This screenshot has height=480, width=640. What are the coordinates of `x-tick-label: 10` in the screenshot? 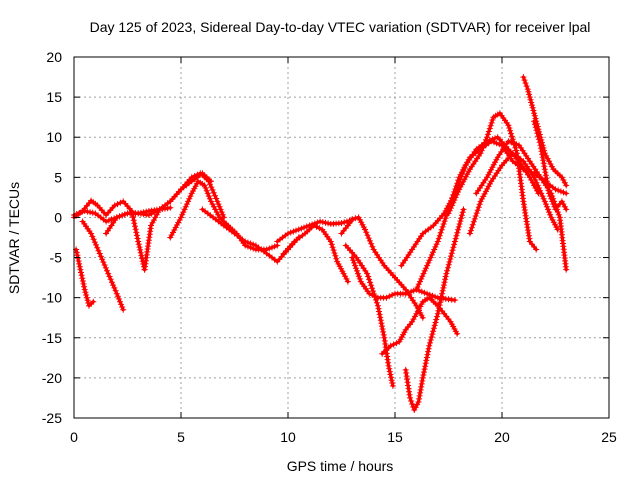 It's located at (288, 437).